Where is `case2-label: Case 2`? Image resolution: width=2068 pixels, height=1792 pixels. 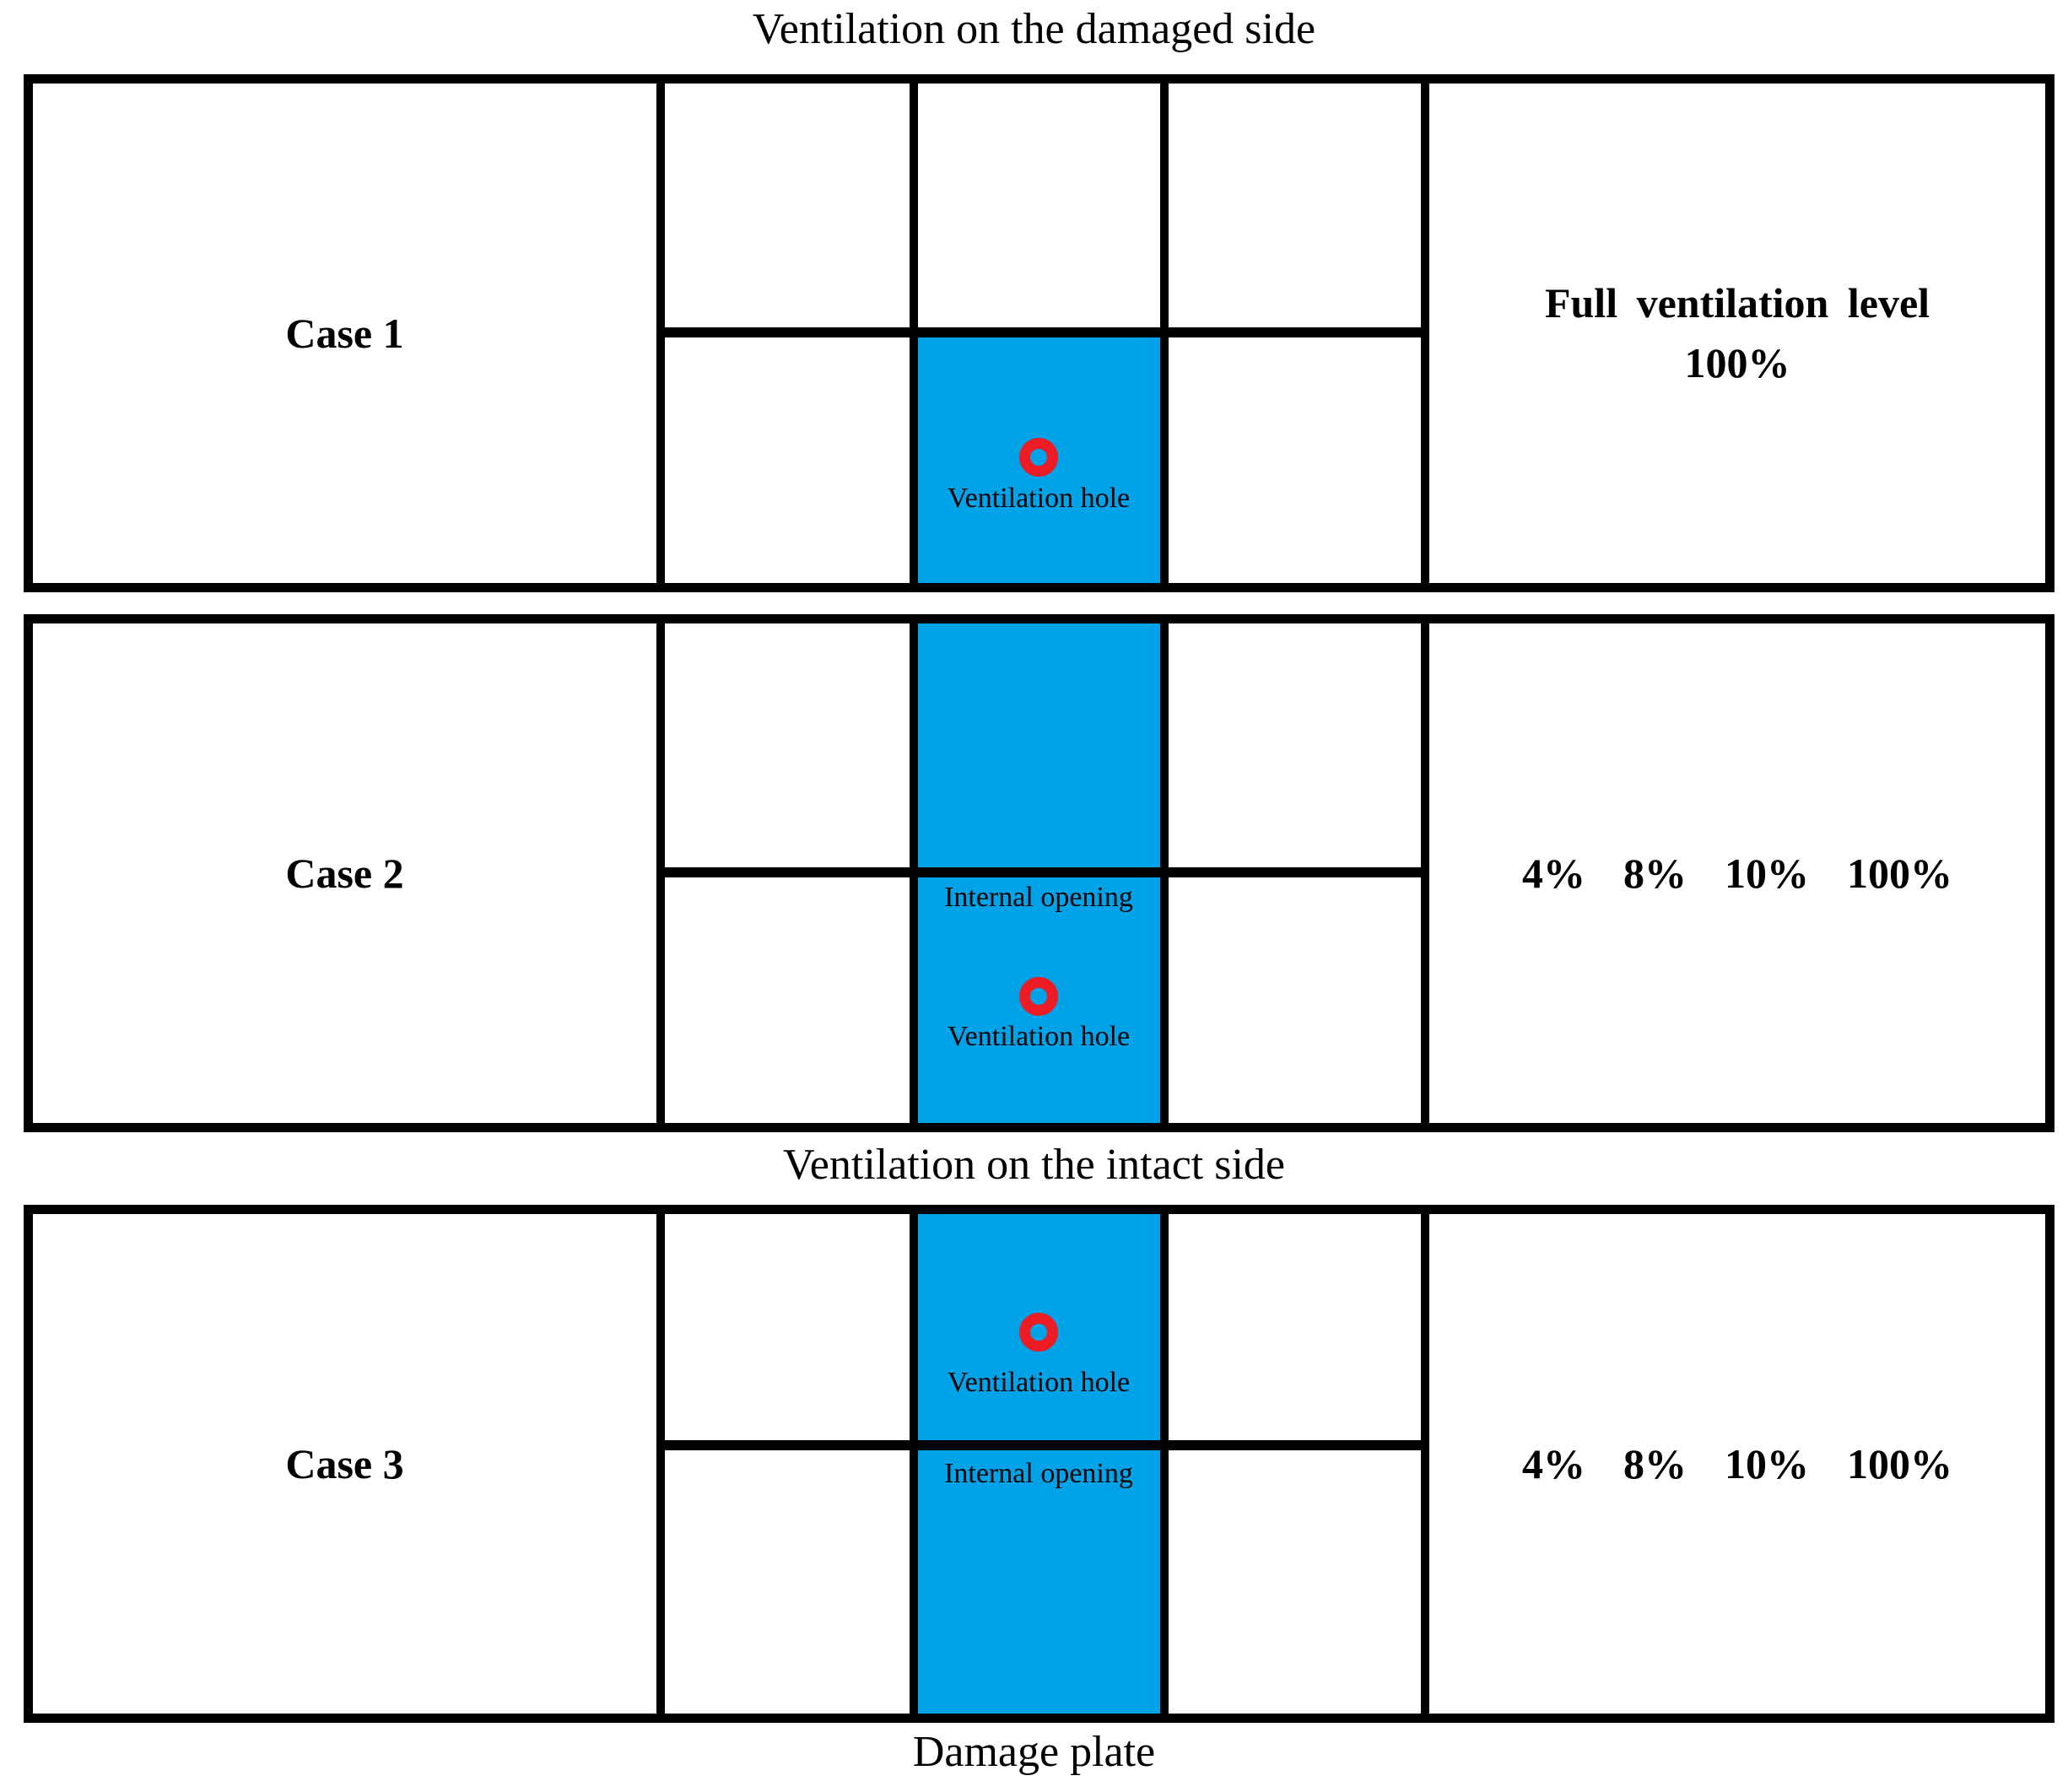
case2-label: Case 2 is located at coordinates (344, 874).